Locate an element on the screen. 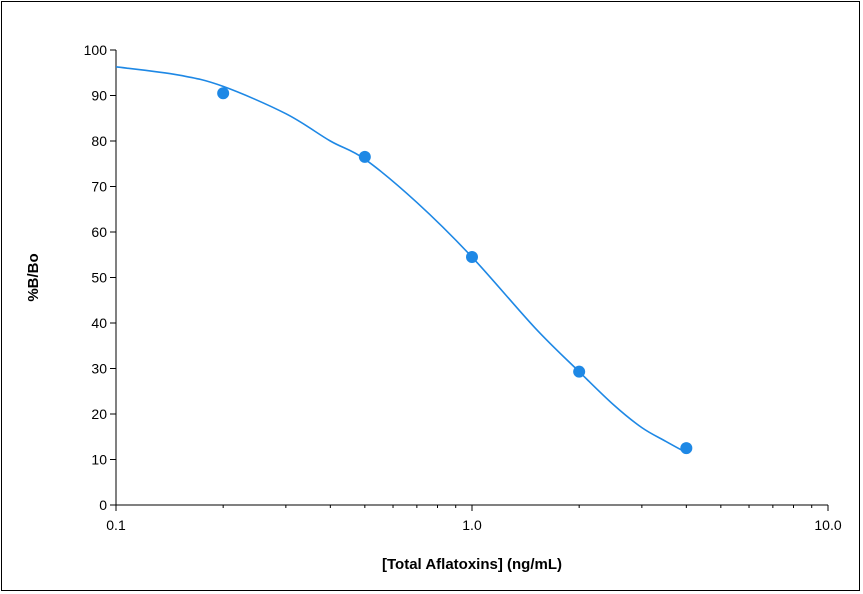 This screenshot has width=863, height=594. y-tick-label: 70 is located at coordinates (99, 187).